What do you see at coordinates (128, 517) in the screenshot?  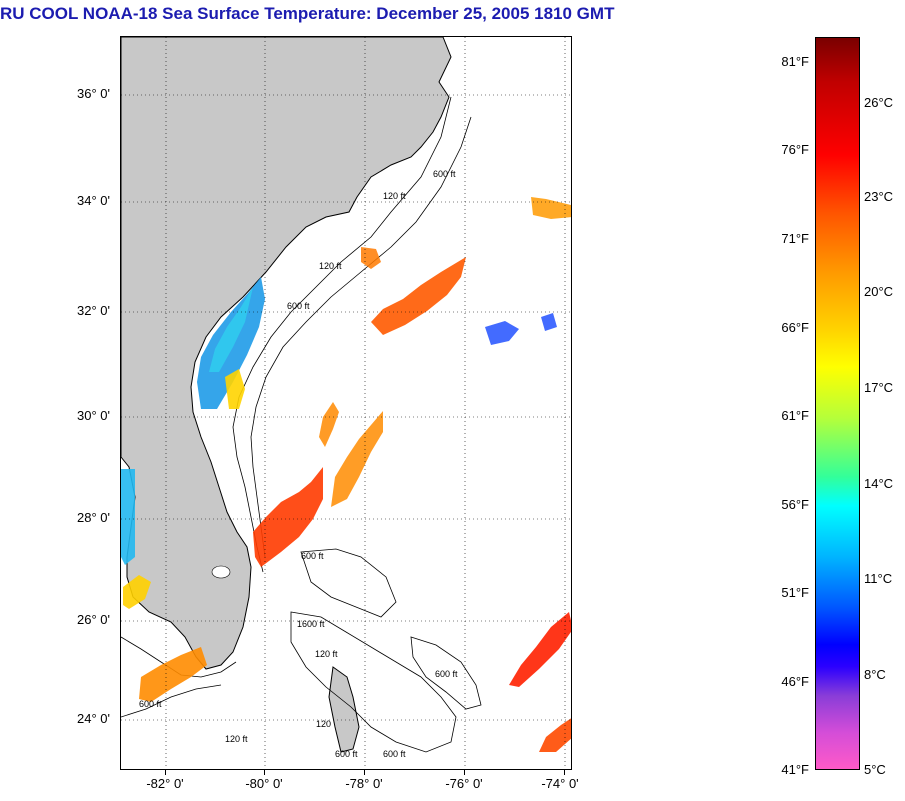 I see `sst-gulf-cyan` at bounding box center [128, 517].